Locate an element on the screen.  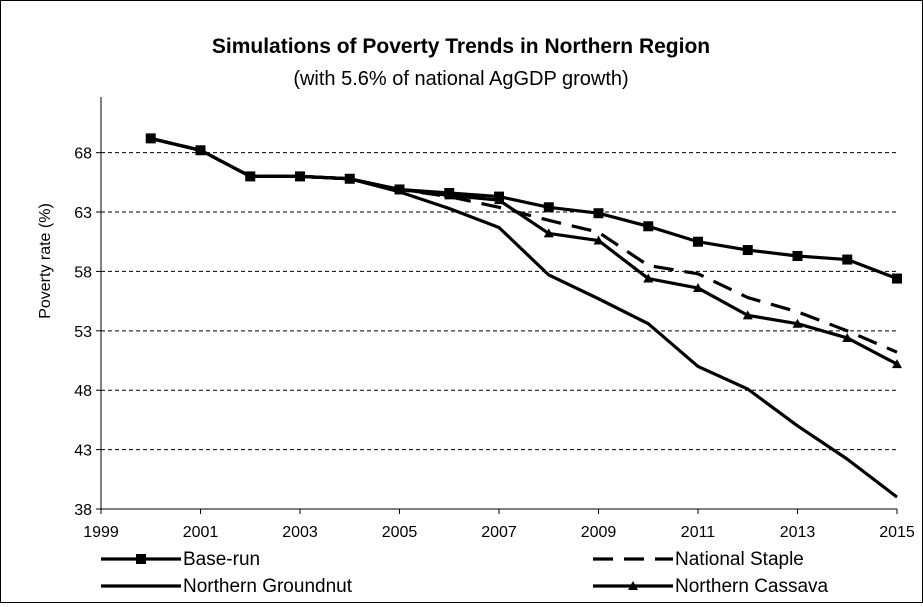
y-tick-label: 63 is located at coordinates (83, 213).